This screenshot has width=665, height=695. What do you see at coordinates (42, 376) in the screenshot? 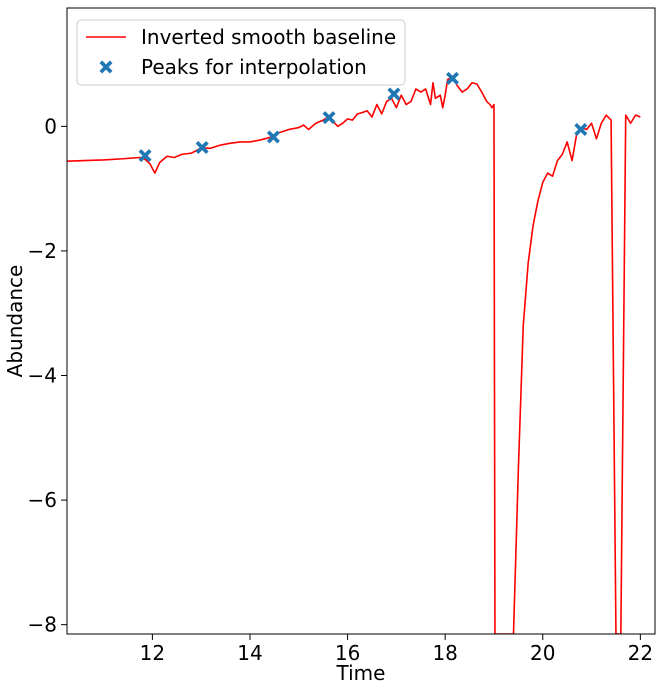
I see `y-tick-label: −4` at bounding box center [42, 376].